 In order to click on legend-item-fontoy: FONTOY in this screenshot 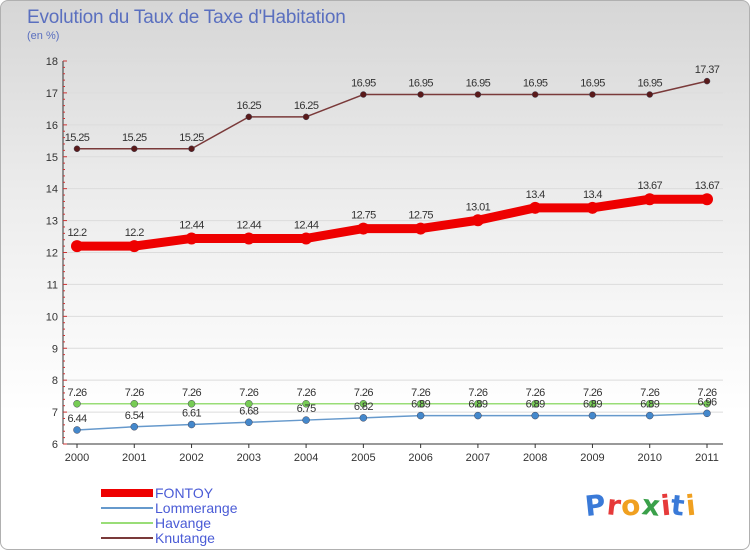, I will do `click(169, 492)`.